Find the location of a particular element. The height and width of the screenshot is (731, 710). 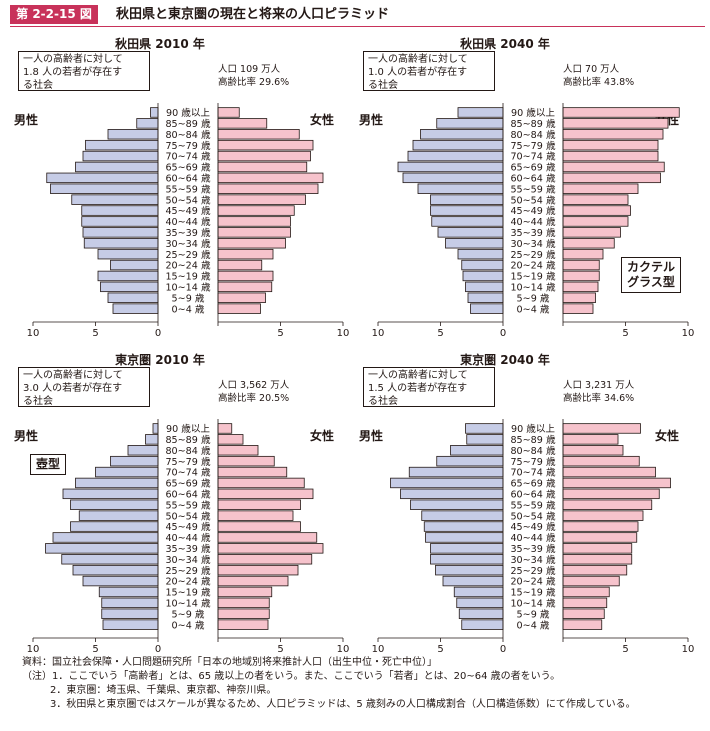

age-group-label: 10~14 歳 is located at coordinates (188, 603).